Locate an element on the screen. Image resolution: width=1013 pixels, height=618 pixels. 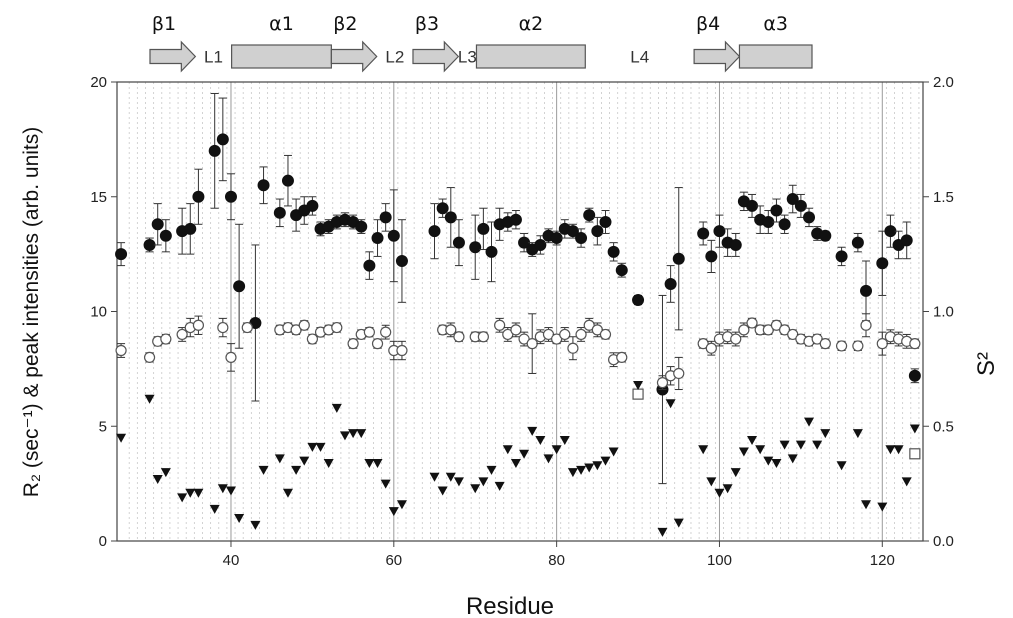
loop-label: L2 is located at coordinates (394, 57).